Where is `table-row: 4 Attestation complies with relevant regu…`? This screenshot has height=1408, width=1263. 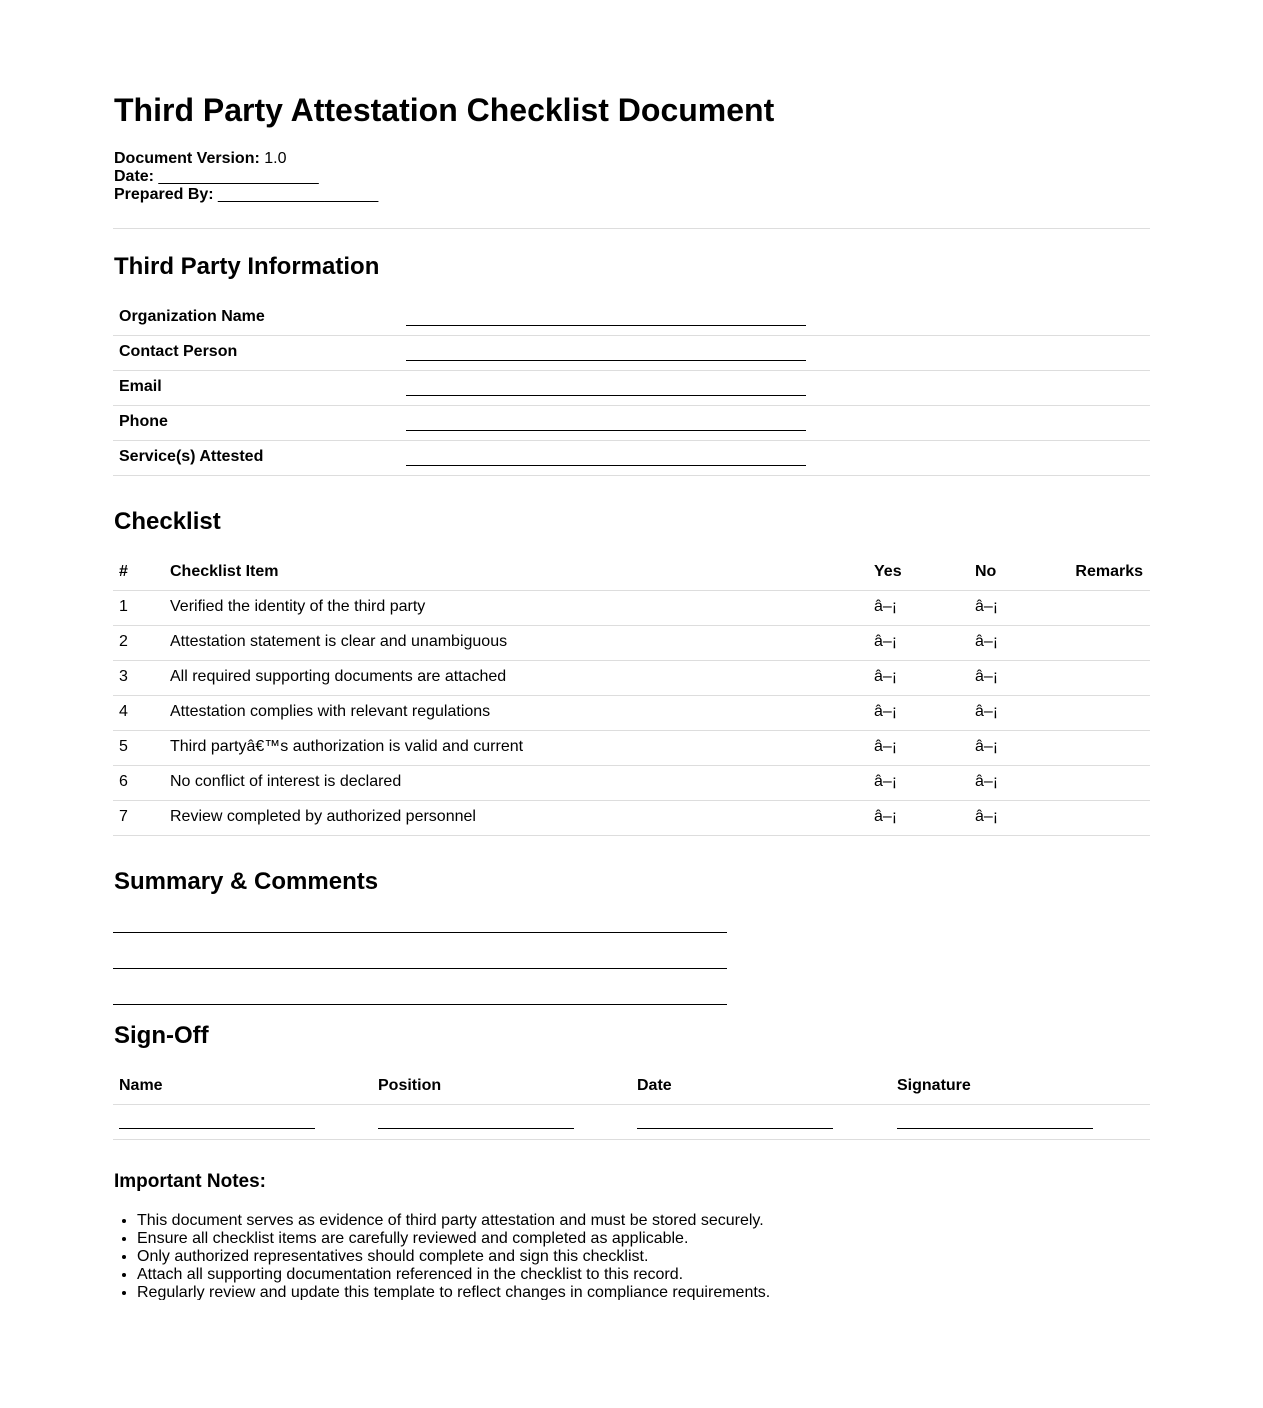
table-row: 4 Attestation complies with relevant regu… is located at coordinates (631, 713).